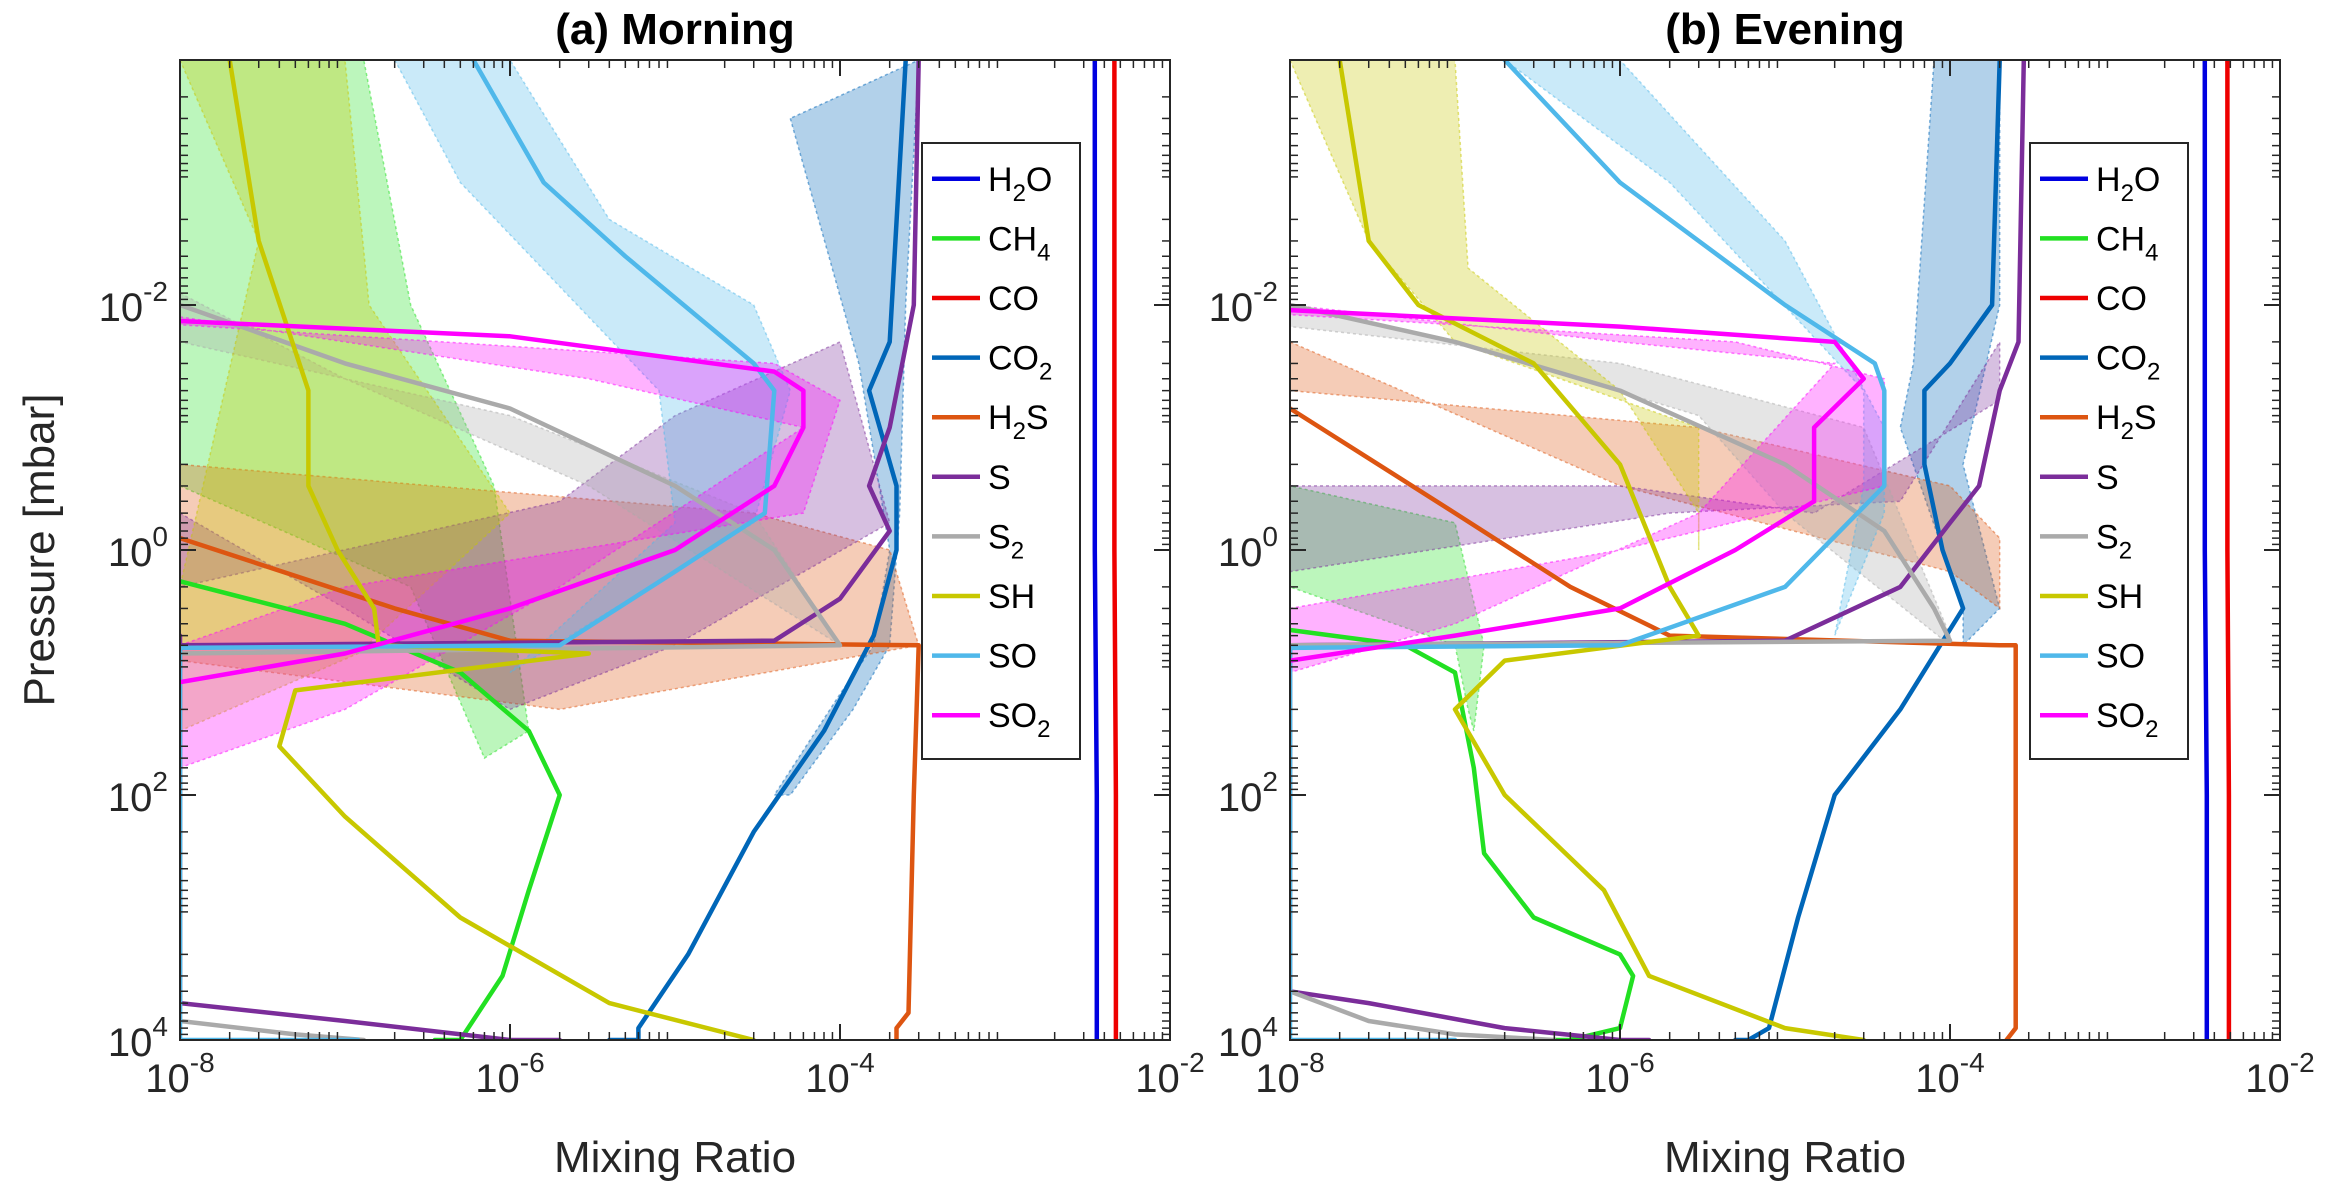 The image size is (2336, 1204). What do you see at coordinates (493, 501) in the screenshot?
I see `line-so2` at bounding box center [493, 501].